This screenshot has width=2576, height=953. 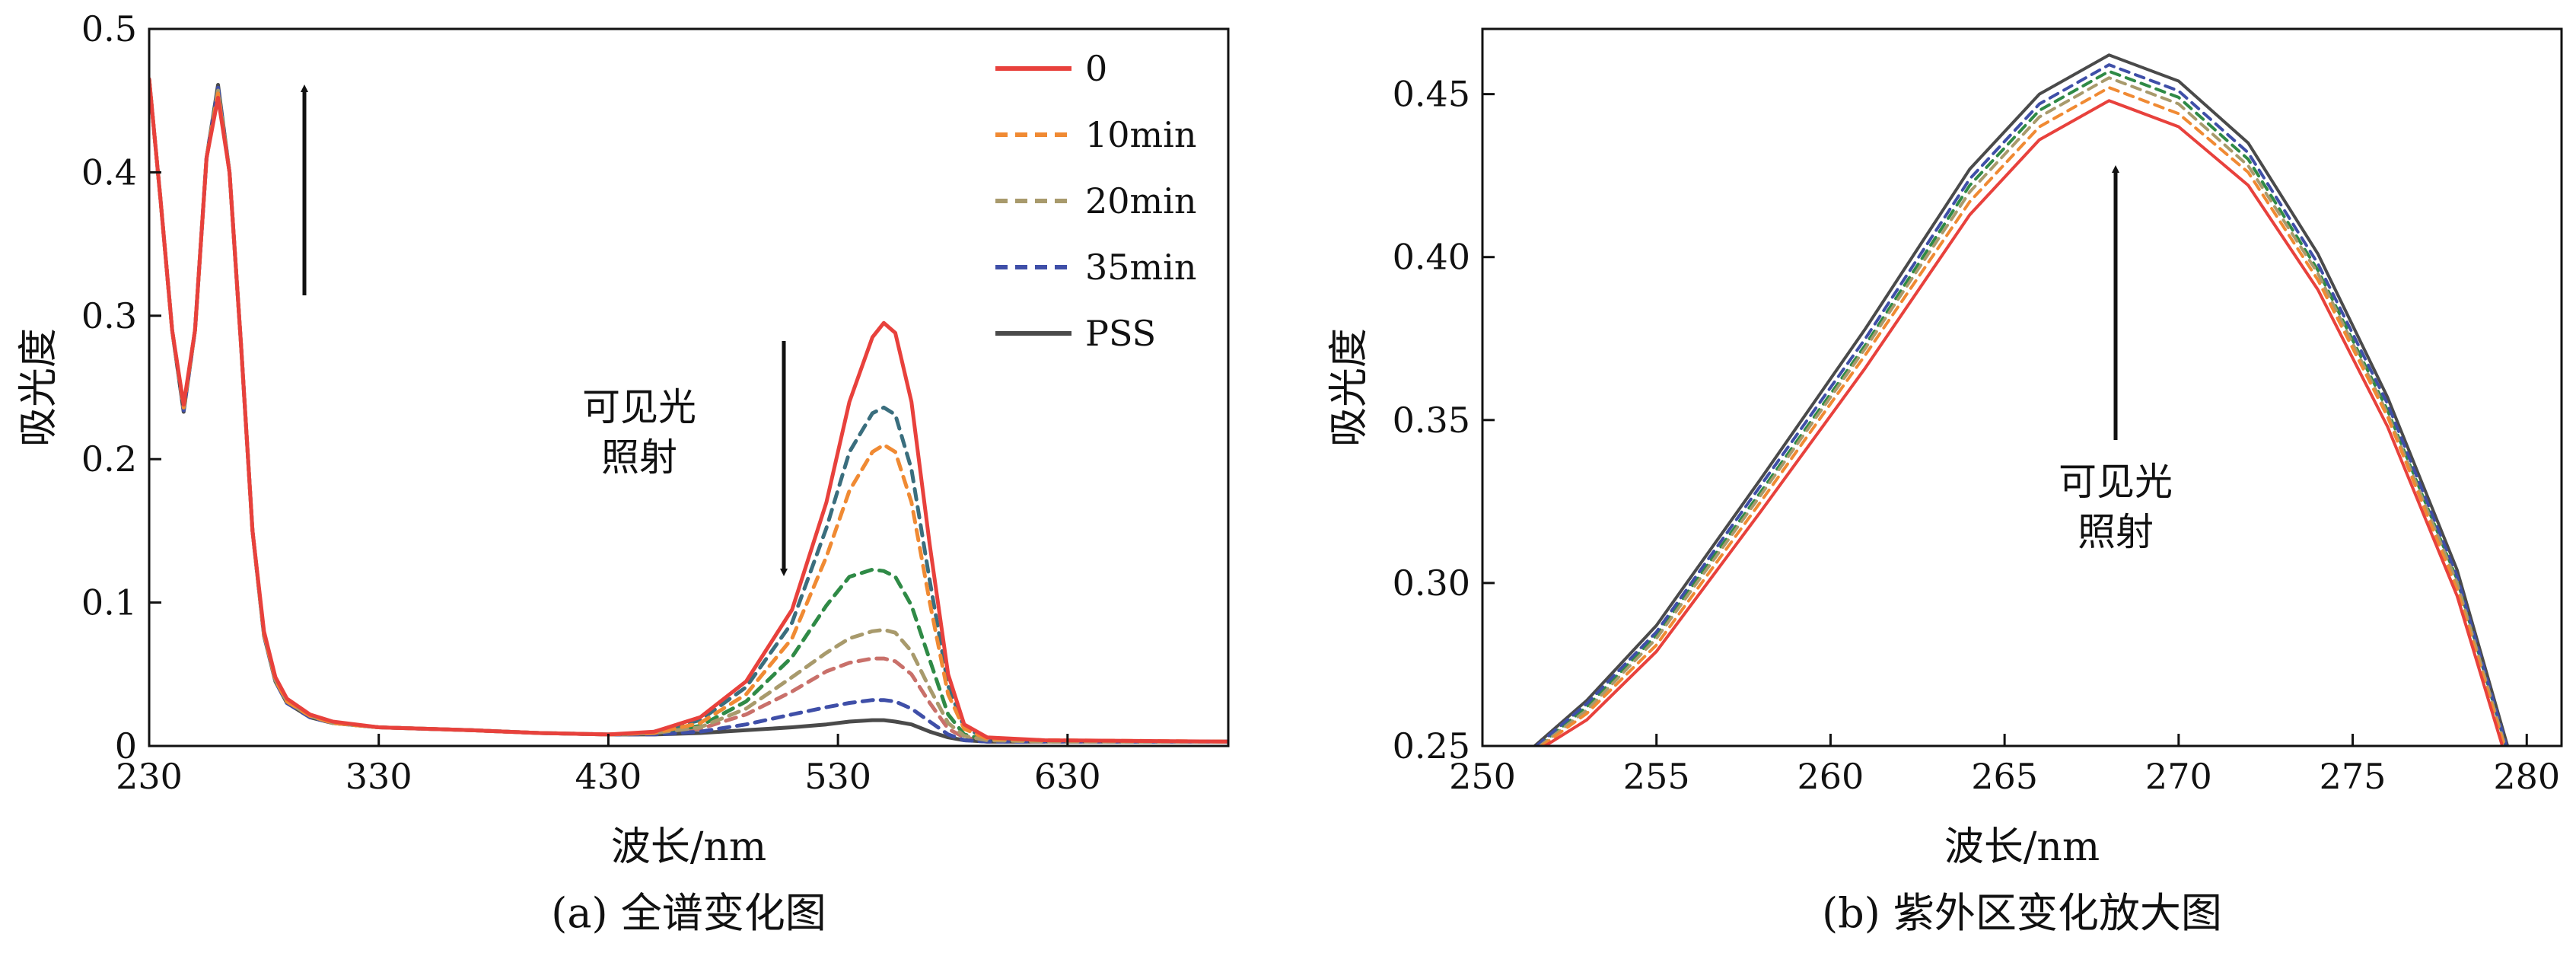 What do you see at coordinates (126, 746) in the screenshot?
I see `panel-a-y-tick-label: 0` at bounding box center [126, 746].